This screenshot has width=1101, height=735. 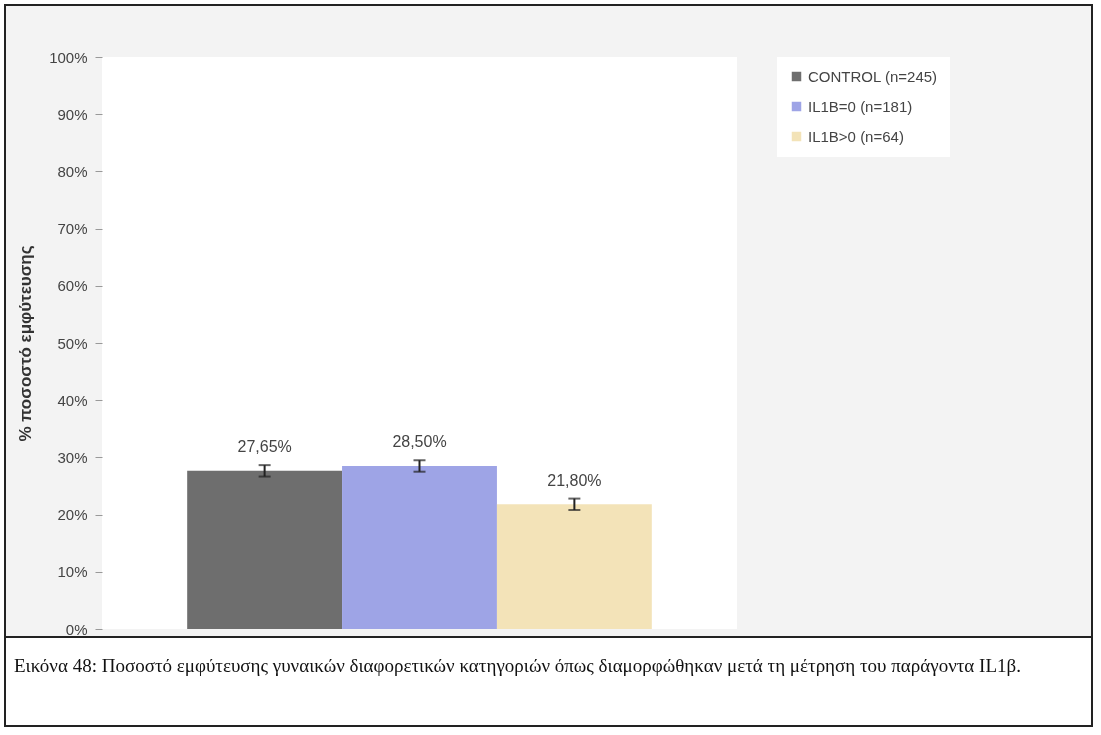 I want to click on data-label: 28,50%, so click(x=419, y=442).